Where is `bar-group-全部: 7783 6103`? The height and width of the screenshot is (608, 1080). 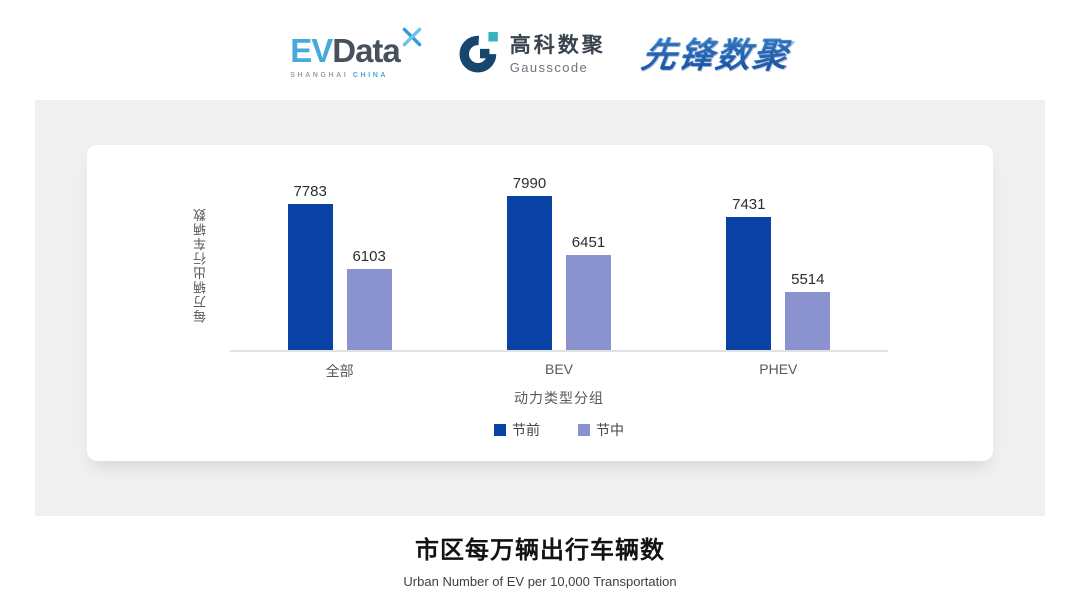
bar-group-全部: 7783 6103 is located at coordinates (339, 266).